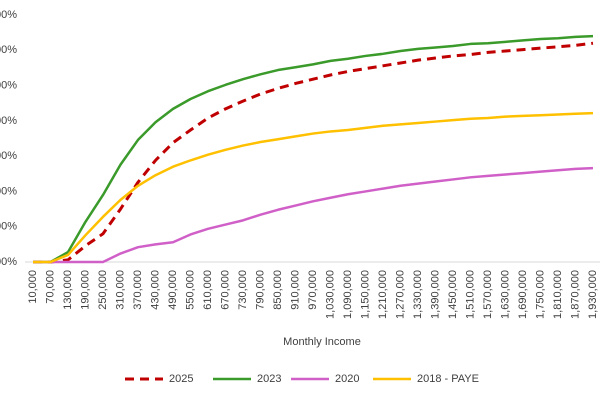  Describe the element at coordinates (8, 15) in the screenshot. I see `y-tick-label: 35.00%` at that location.